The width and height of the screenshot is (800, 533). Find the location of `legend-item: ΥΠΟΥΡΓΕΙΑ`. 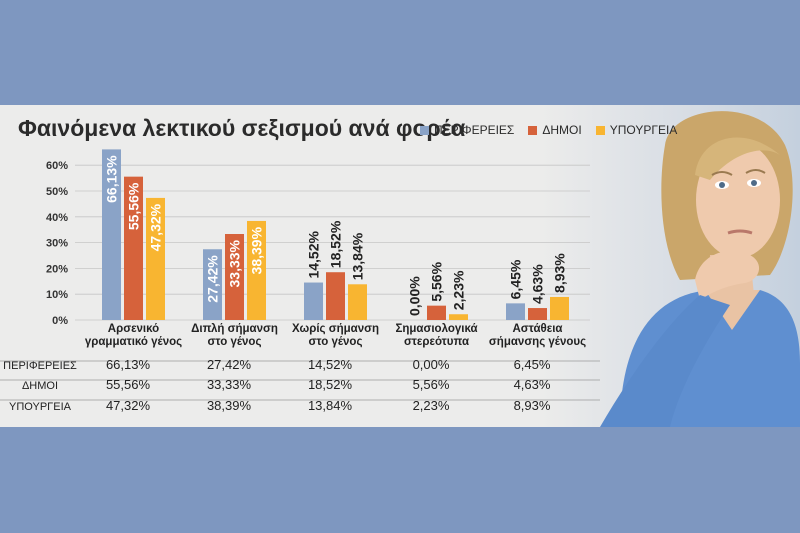

legend-item: ΥΠΟΥΡΓΕΙΑ is located at coordinates (636, 130).